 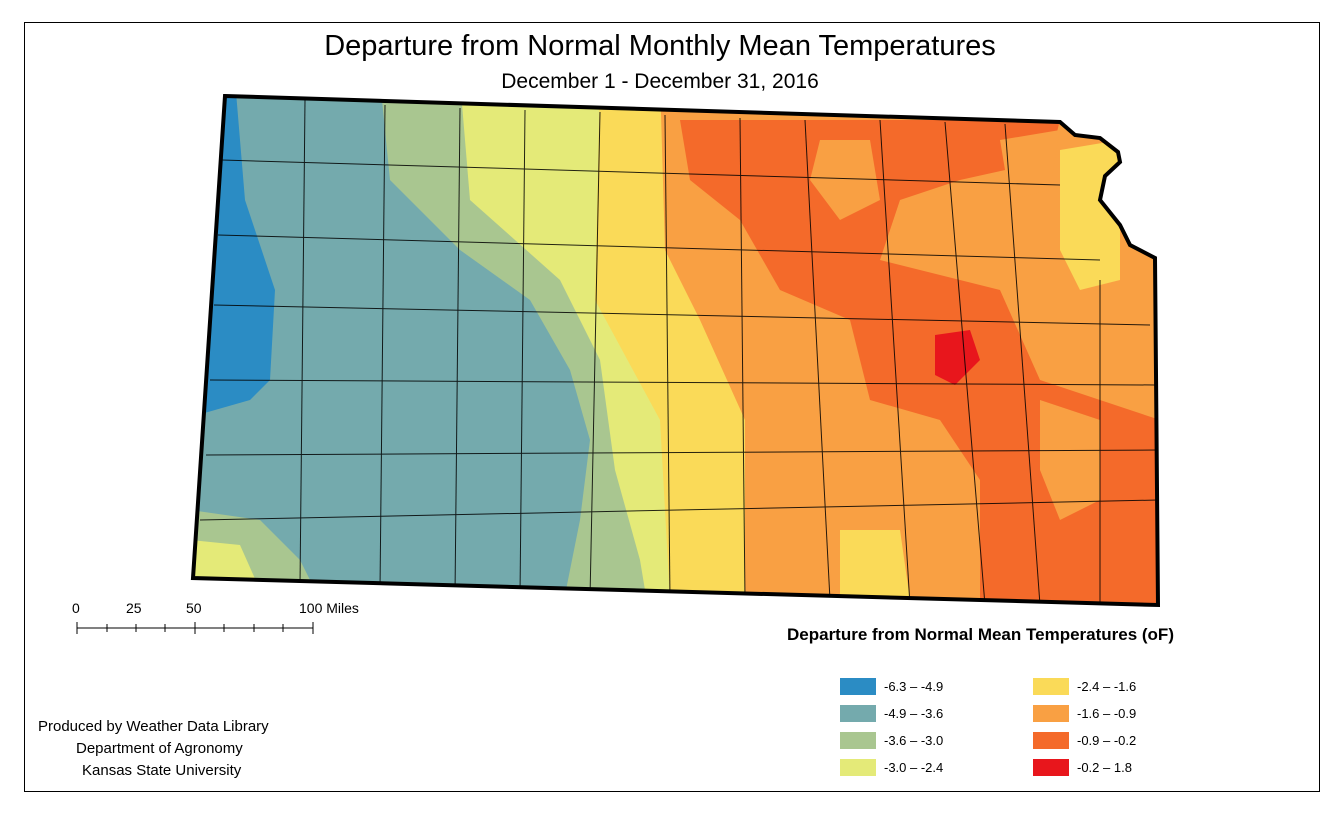 What do you see at coordinates (1107, 713) in the screenshot?
I see `legend-label: -1.6 – -0.9` at bounding box center [1107, 713].